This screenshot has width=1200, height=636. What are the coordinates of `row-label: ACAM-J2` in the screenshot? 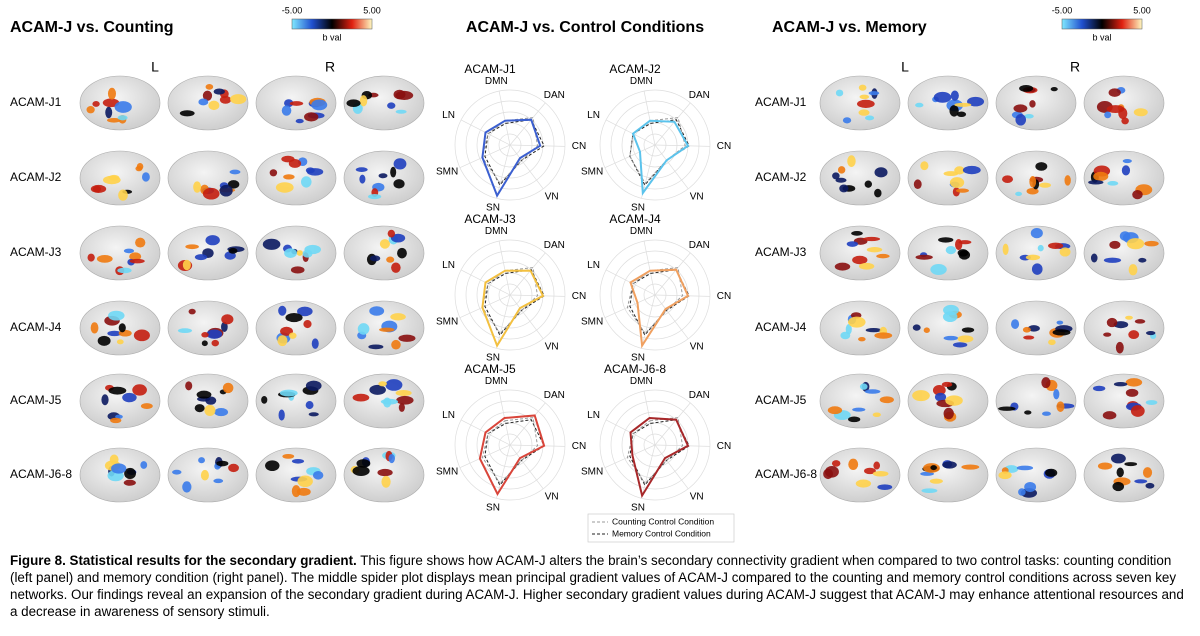 It's located at (36, 177).